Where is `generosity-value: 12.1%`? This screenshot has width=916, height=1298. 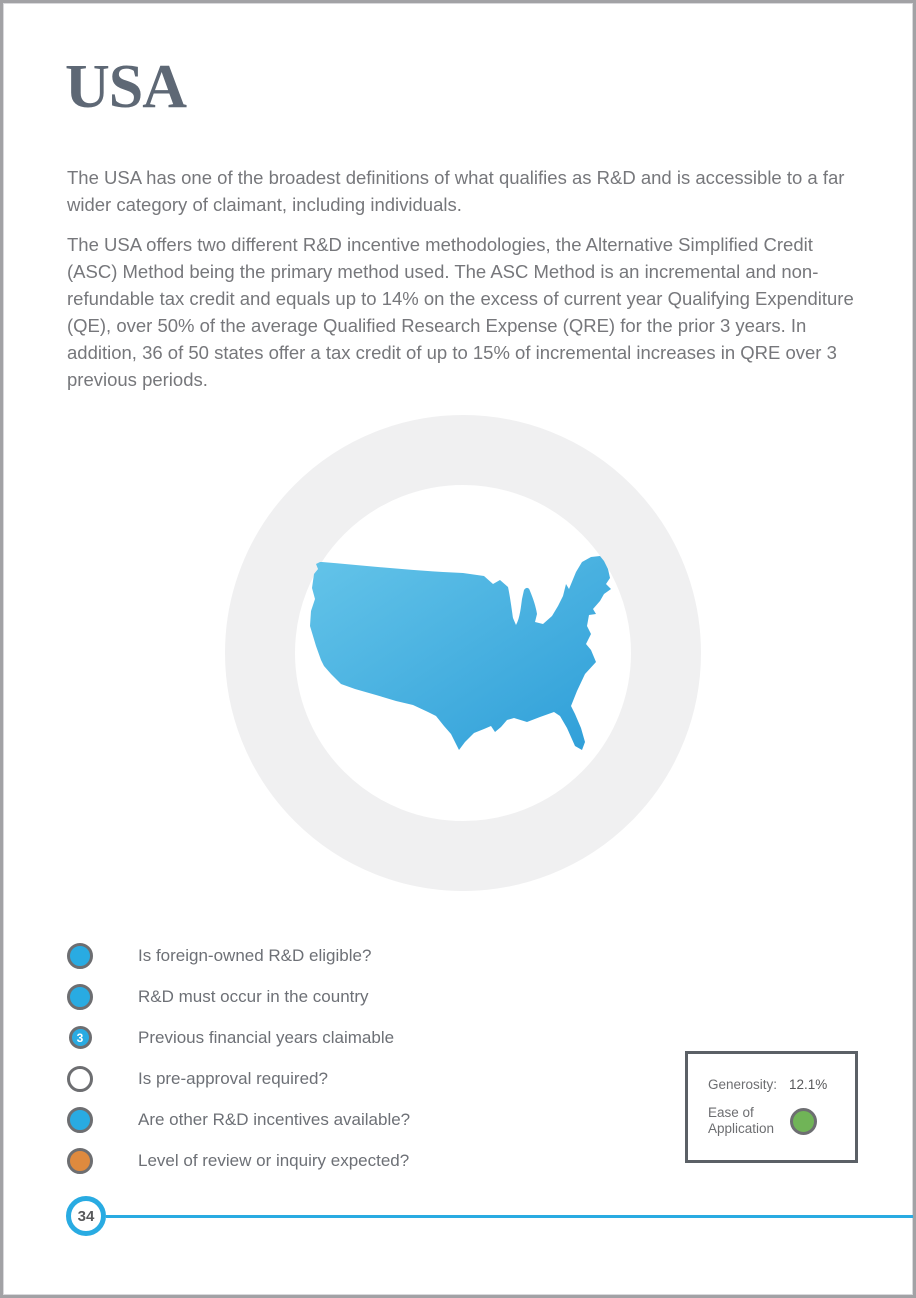
generosity-value: 12.1% is located at coordinates (808, 1084).